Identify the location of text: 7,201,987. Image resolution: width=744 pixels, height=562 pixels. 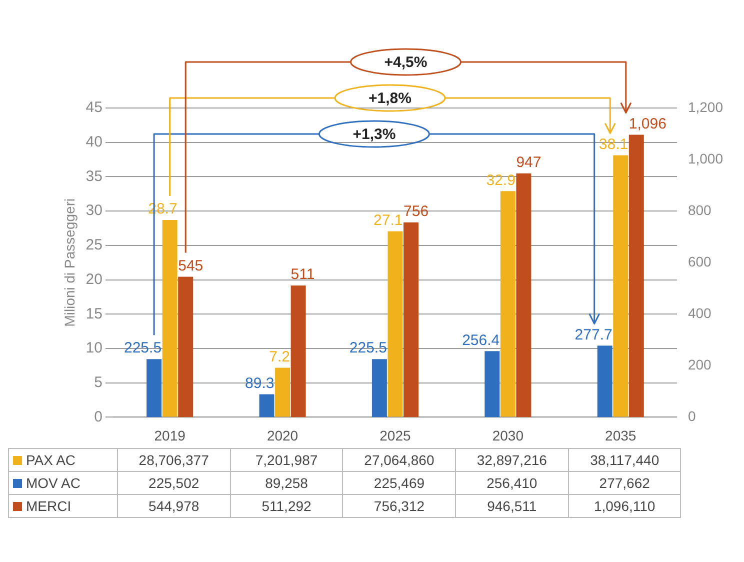
(286, 460).